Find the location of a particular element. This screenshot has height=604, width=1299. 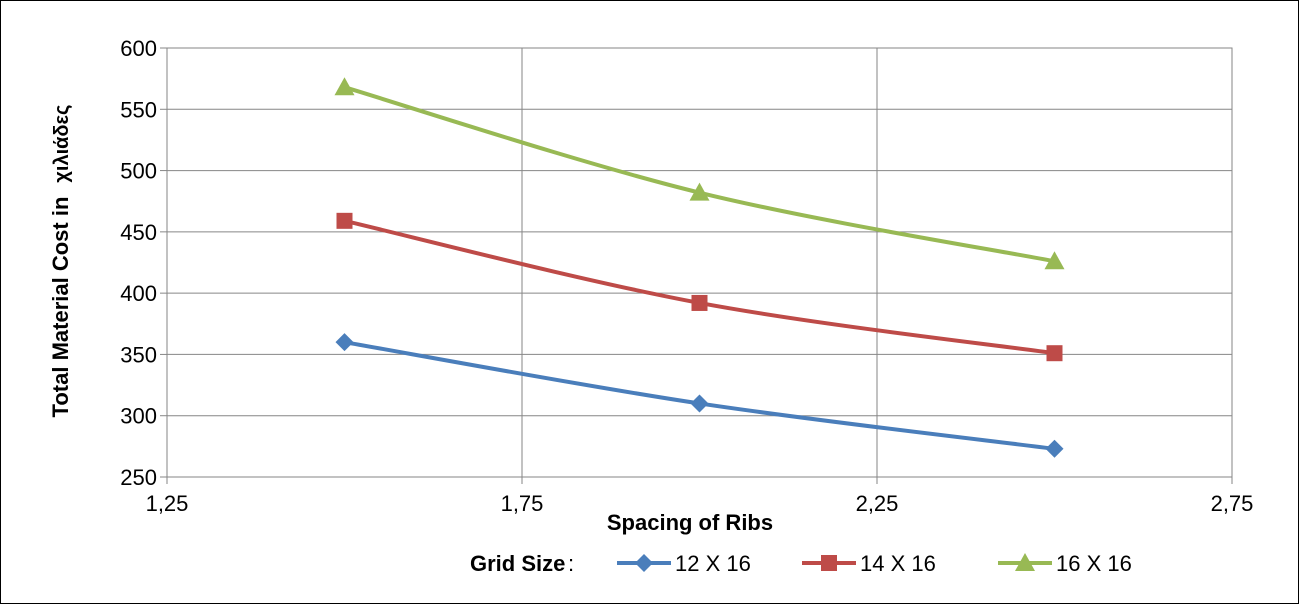

legend-title: Grid Size is located at coordinates (517, 563).